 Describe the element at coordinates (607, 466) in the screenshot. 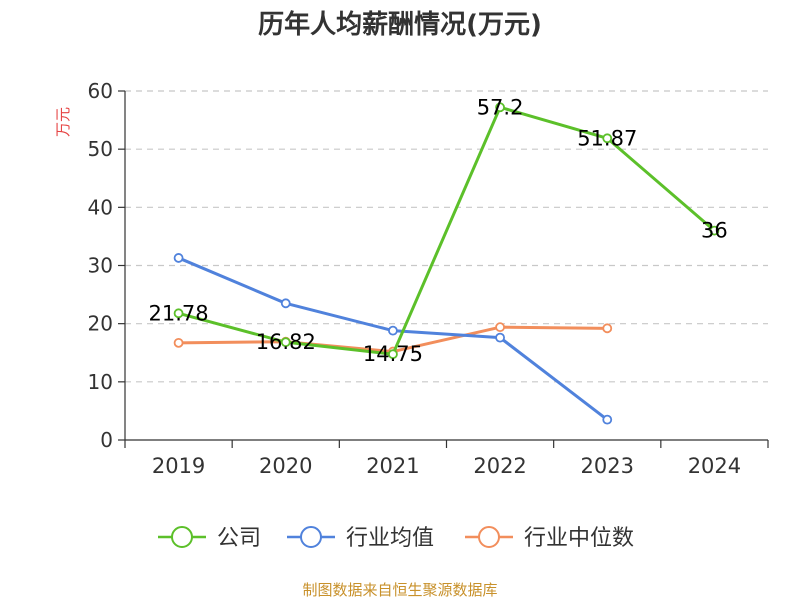

I see `x-tick-label: 2023` at that location.